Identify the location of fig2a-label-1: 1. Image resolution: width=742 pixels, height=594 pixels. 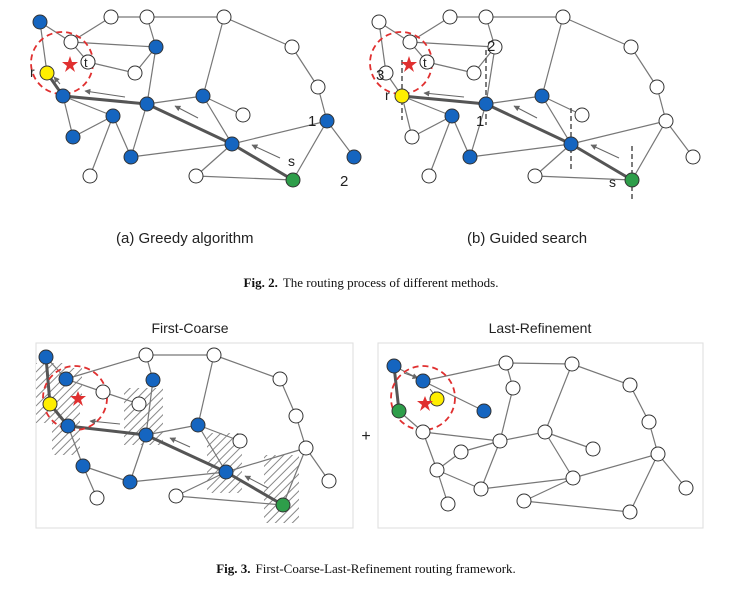
(312, 121).